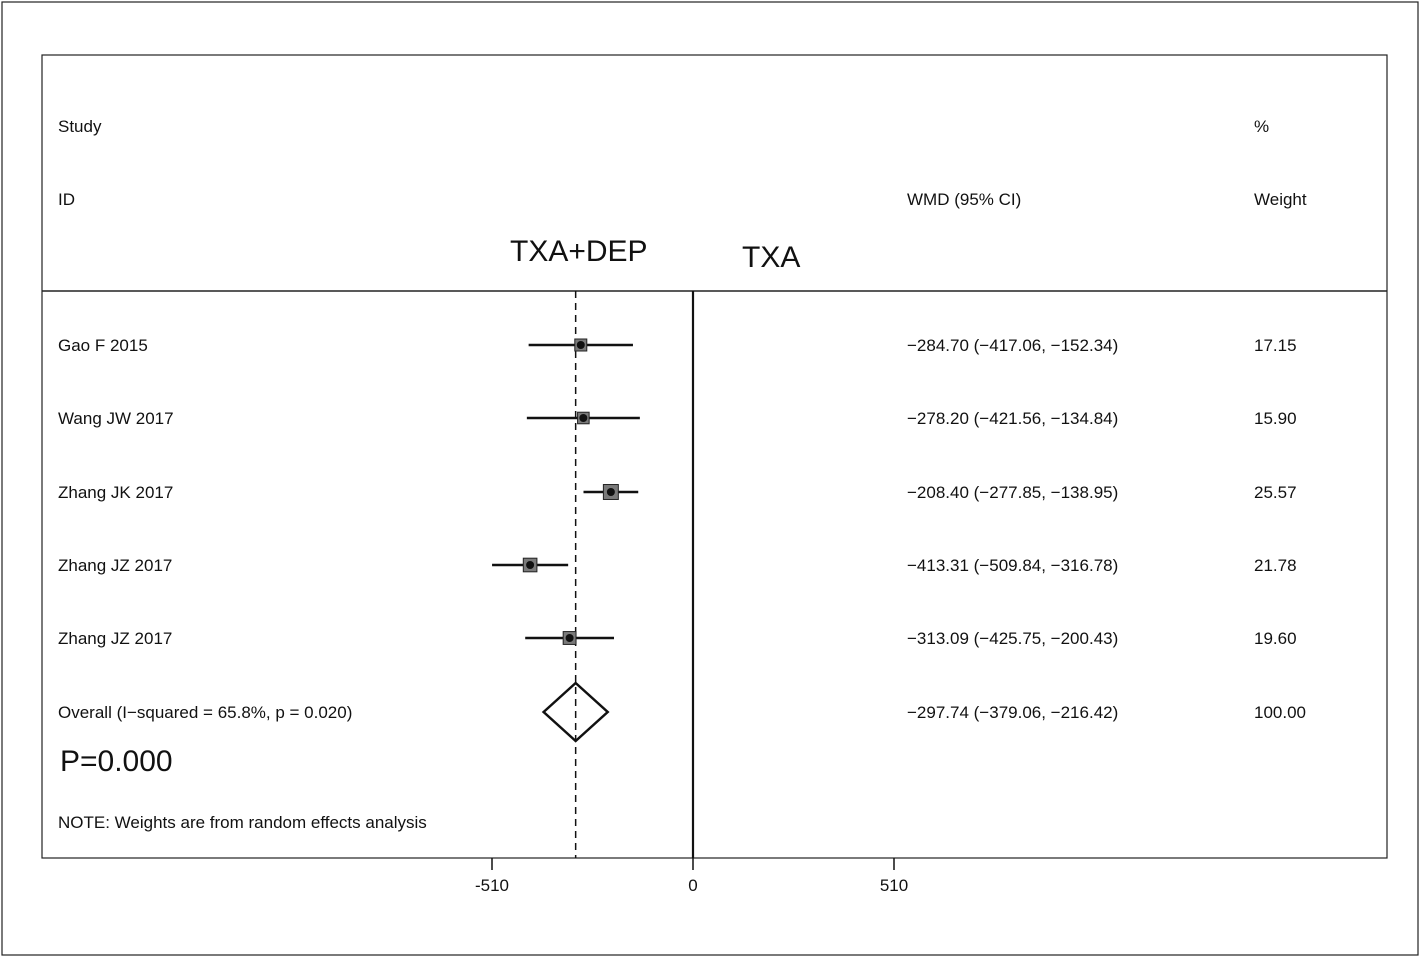 The width and height of the screenshot is (1420, 959). What do you see at coordinates (1012, 638) in the screenshot?
I see `study-ci-text: −313.09 (−425.75, −200.43)` at bounding box center [1012, 638].